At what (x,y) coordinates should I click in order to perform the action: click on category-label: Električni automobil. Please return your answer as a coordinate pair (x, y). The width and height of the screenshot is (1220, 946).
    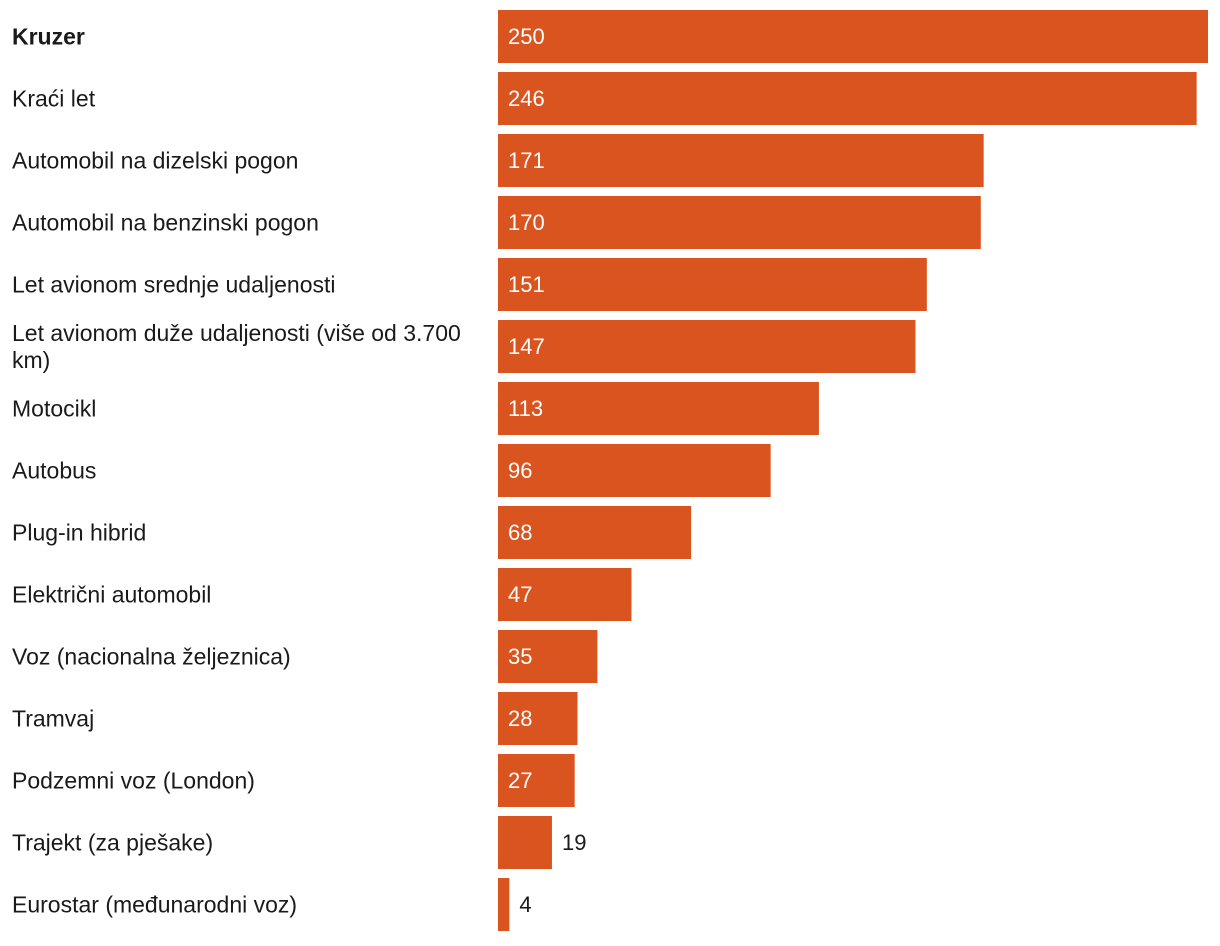
    Looking at the image, I should click on (111, 595).